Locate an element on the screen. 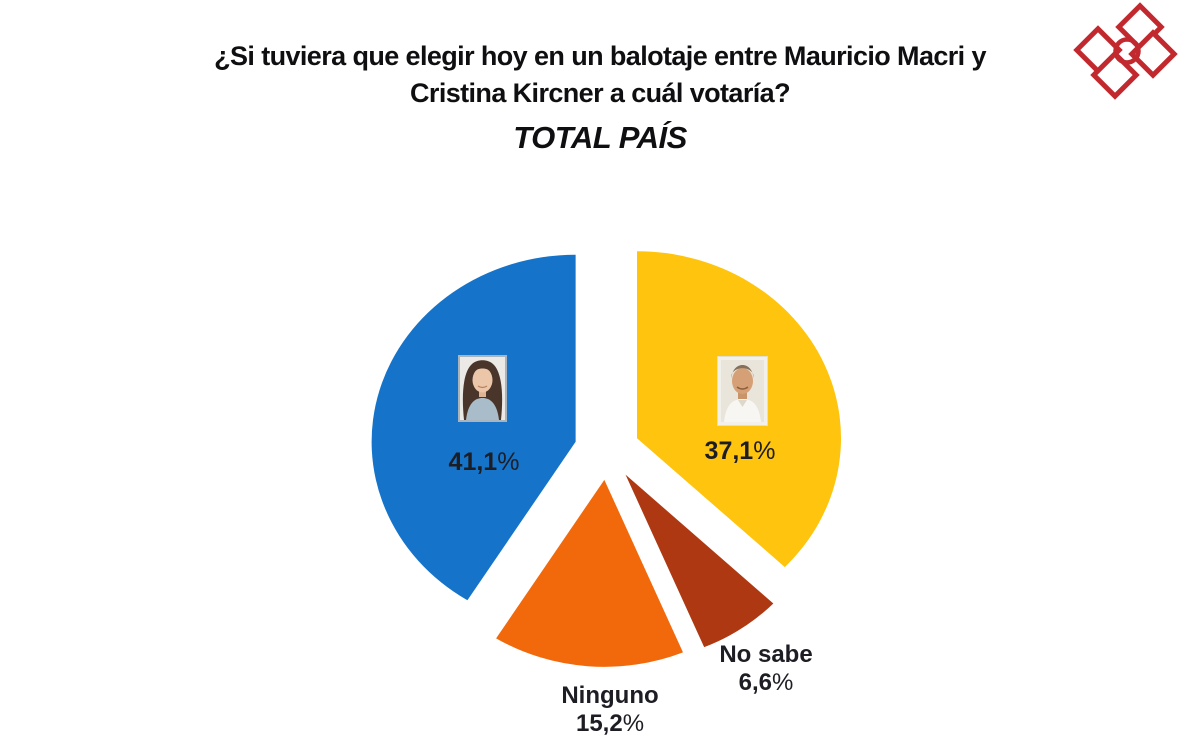  pie-label-ninguno-value: 15,2% is located at coordinates (610, 723).